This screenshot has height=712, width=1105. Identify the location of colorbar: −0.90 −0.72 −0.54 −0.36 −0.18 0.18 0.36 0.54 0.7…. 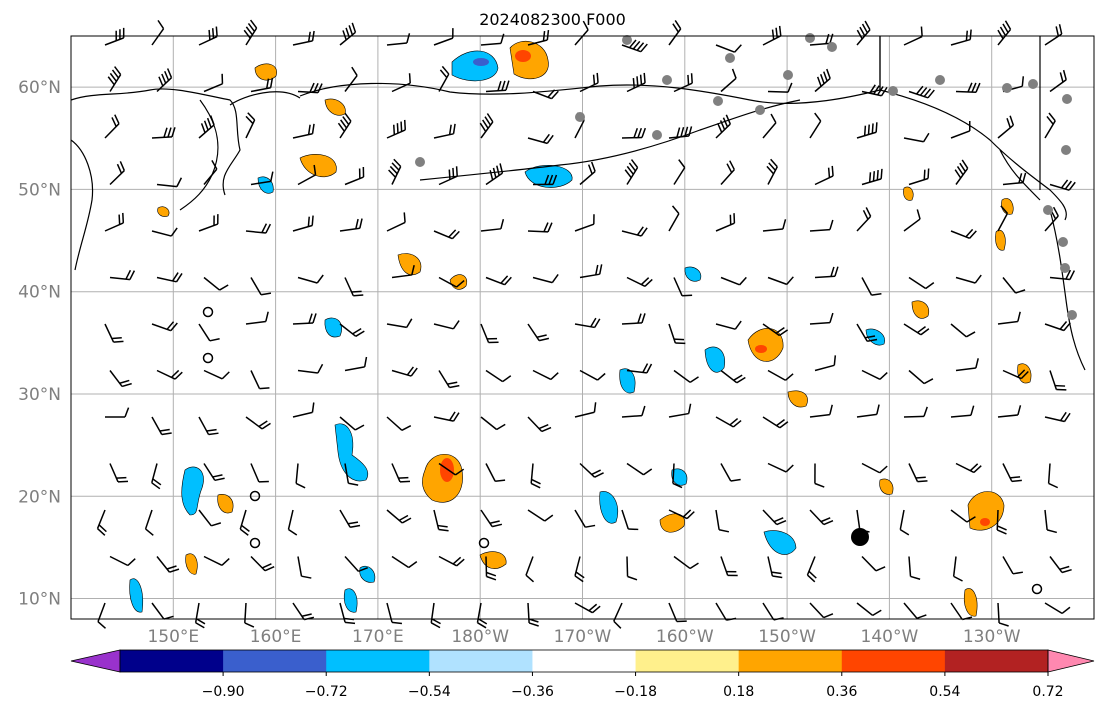
(582, 674).